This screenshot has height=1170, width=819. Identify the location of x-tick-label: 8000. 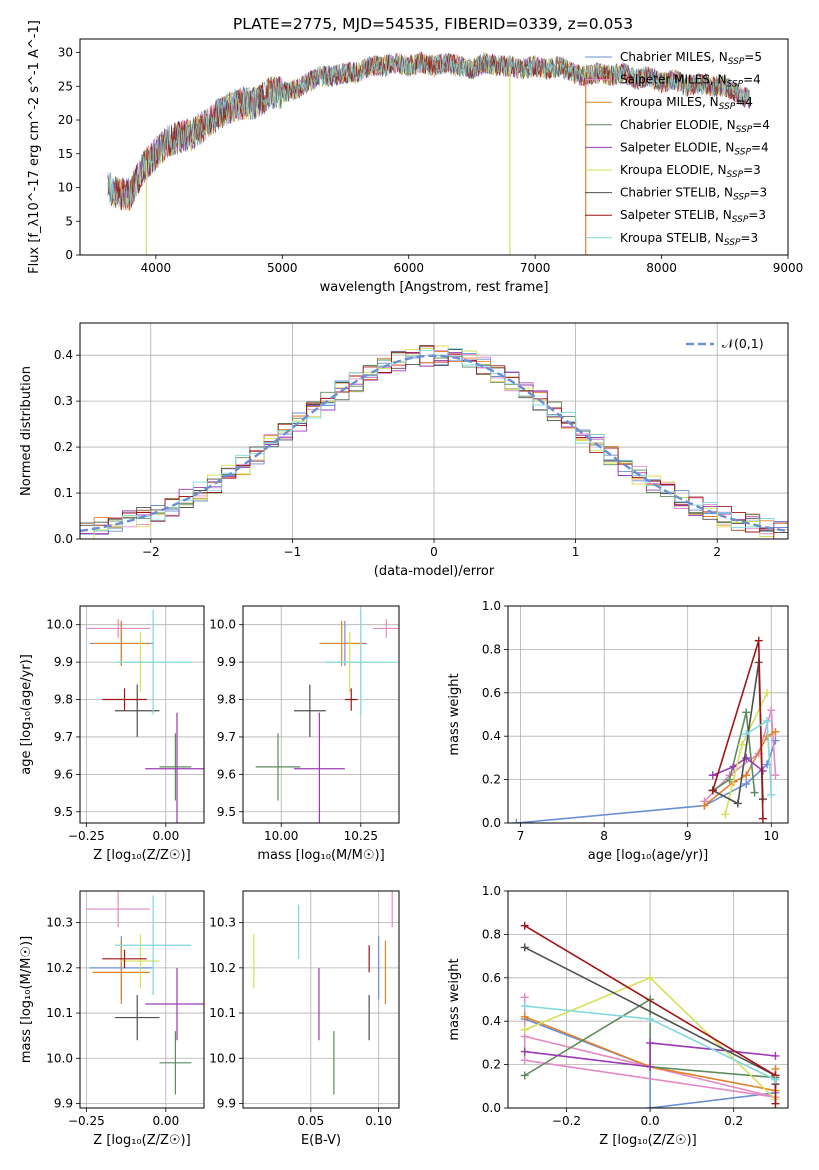
(661, 268).